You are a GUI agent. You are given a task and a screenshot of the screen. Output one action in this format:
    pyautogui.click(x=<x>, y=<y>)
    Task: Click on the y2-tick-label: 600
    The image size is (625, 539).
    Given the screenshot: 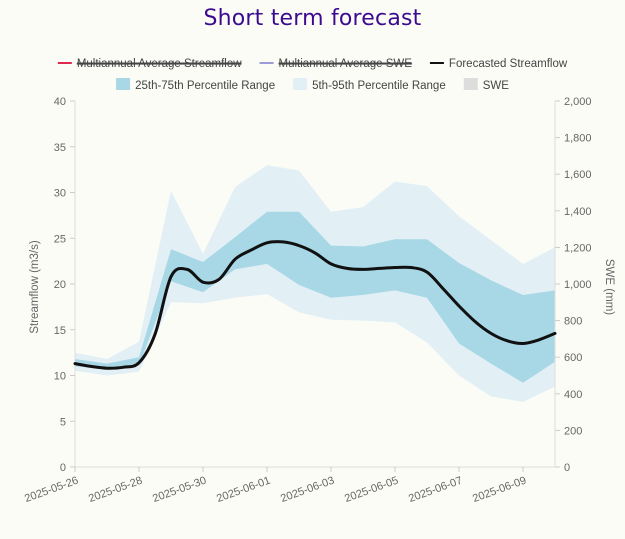 What is the action you would take?
    pyautogui.click(x=573, y=358)
    